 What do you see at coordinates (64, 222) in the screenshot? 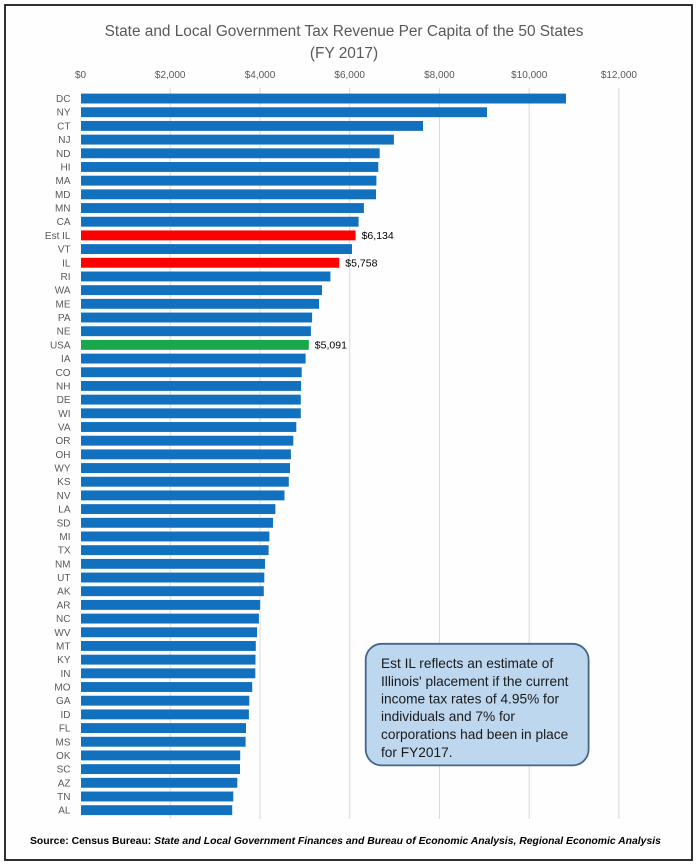
I see `svg-text: CA` at bounding box center [64, 222].